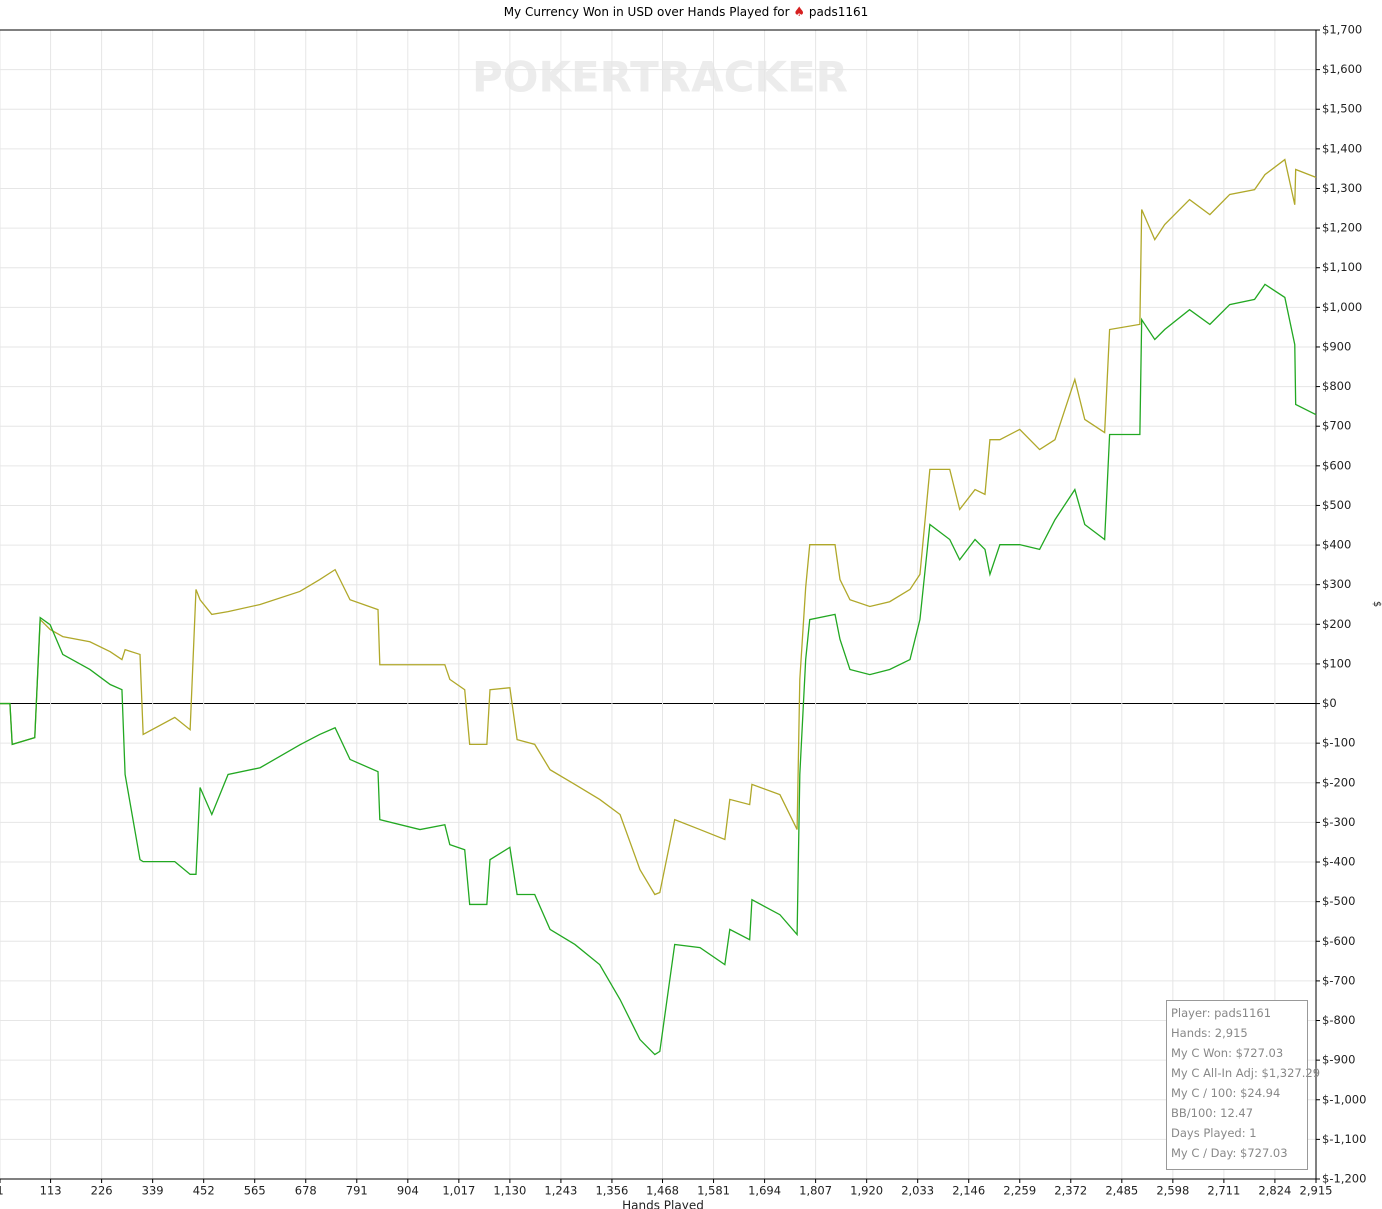 Image resolution: width=1382 pixels, height=1209 pixels. What do you see at coordinates (1342, 228) in the screenshot?
I see `y-tick-label: $1,200` at bounding box center [1342, 228].